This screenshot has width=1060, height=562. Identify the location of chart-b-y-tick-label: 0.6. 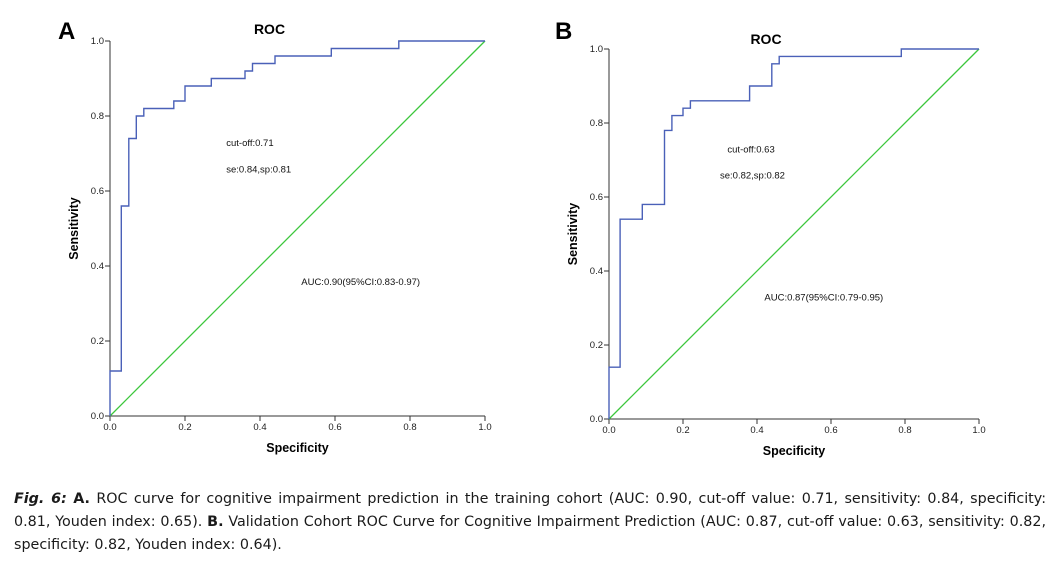
(596, 197).